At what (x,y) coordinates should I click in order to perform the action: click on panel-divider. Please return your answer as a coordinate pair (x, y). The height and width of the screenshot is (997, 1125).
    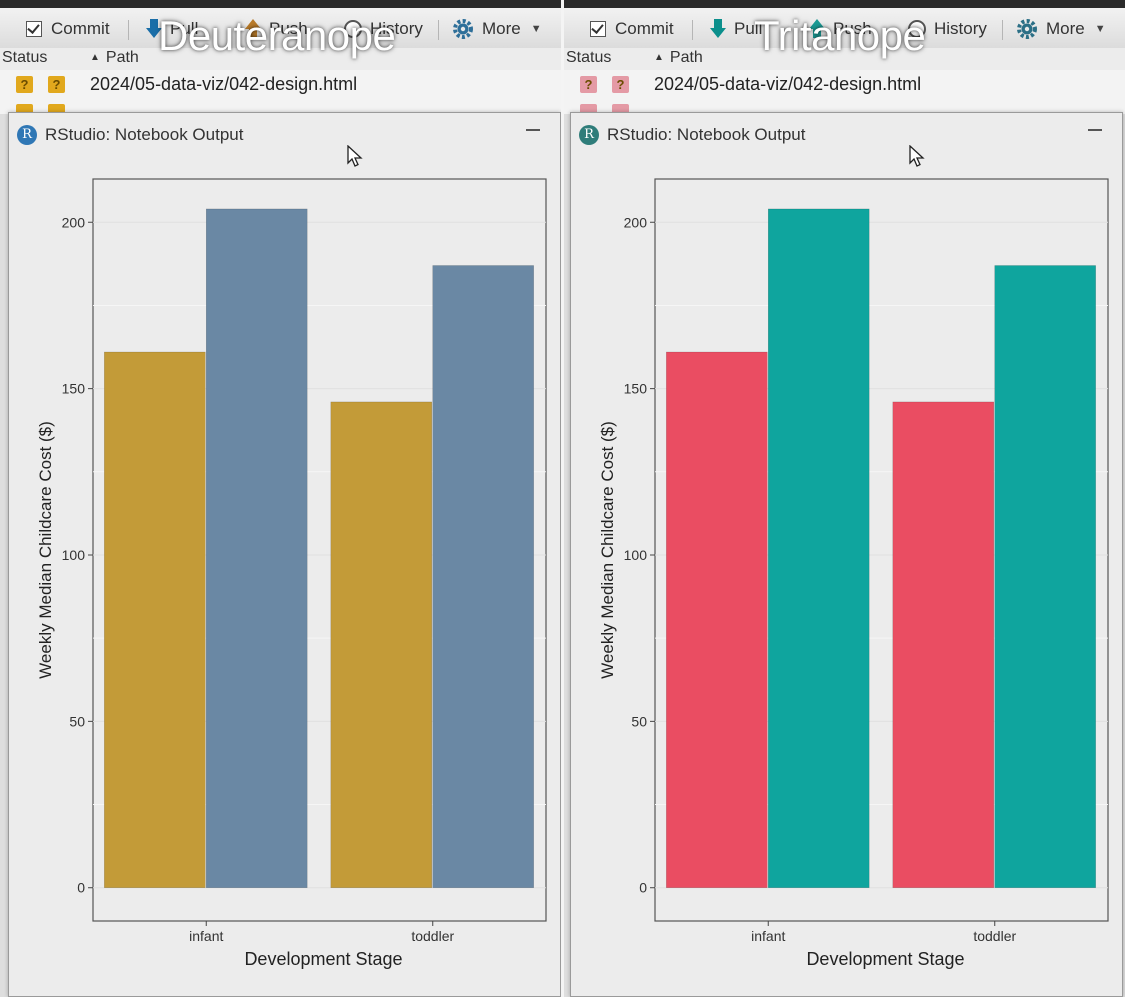
    Looking at the image, I should click on (562, 498).